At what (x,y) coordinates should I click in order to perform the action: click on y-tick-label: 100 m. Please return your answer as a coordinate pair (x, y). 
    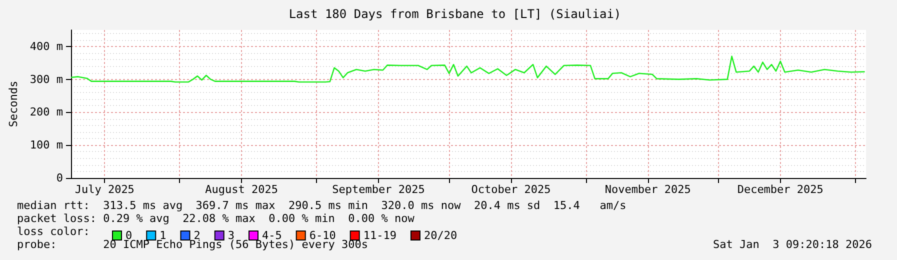
    Looking at the image, I should click on (47, 145).